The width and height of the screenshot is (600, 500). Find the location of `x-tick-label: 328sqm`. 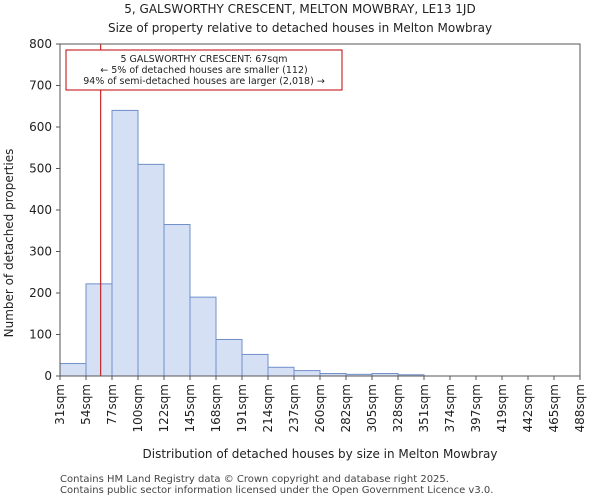

x-tick-label: 328sqm is located at coordinates (398, 408).